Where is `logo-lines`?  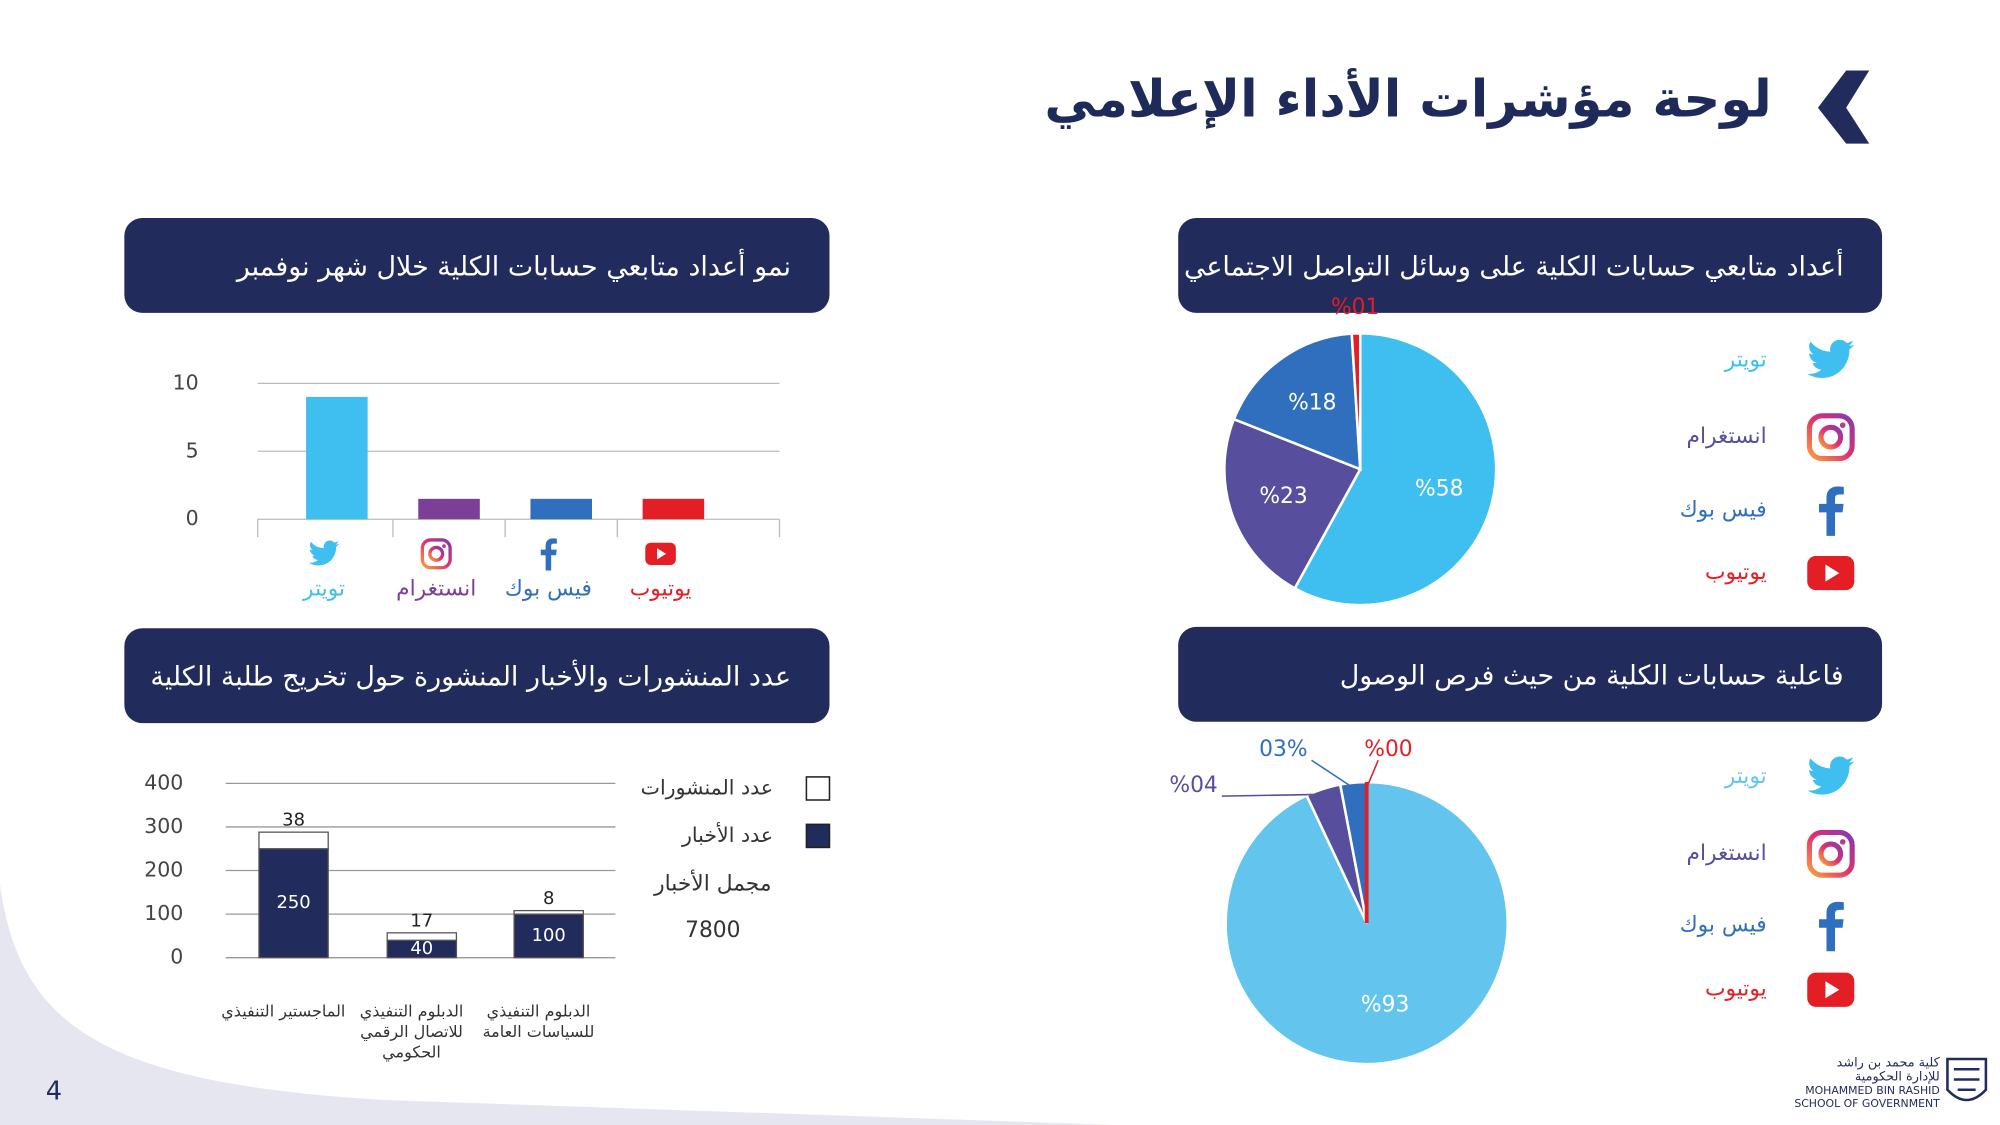 logo-lines is located at coordinates (1966, 1079).